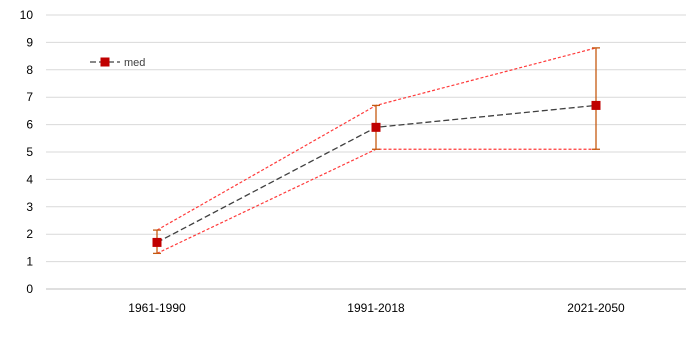  What do you see at coordinates (29, 70) in the screenshot?
I see `y-tick-label: 8` at bounding box center [29, 70].